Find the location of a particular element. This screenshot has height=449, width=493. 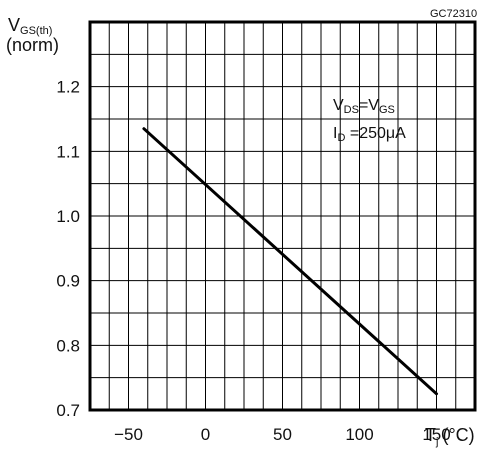

figure-code: GC72310 is located at coordinates (453, 14).